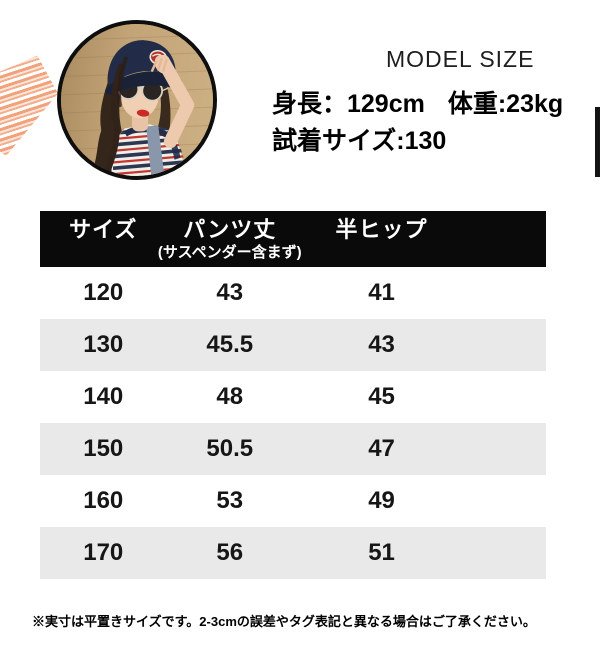  I want to click on pants-length-cell: 50.5, so click(230, 448).